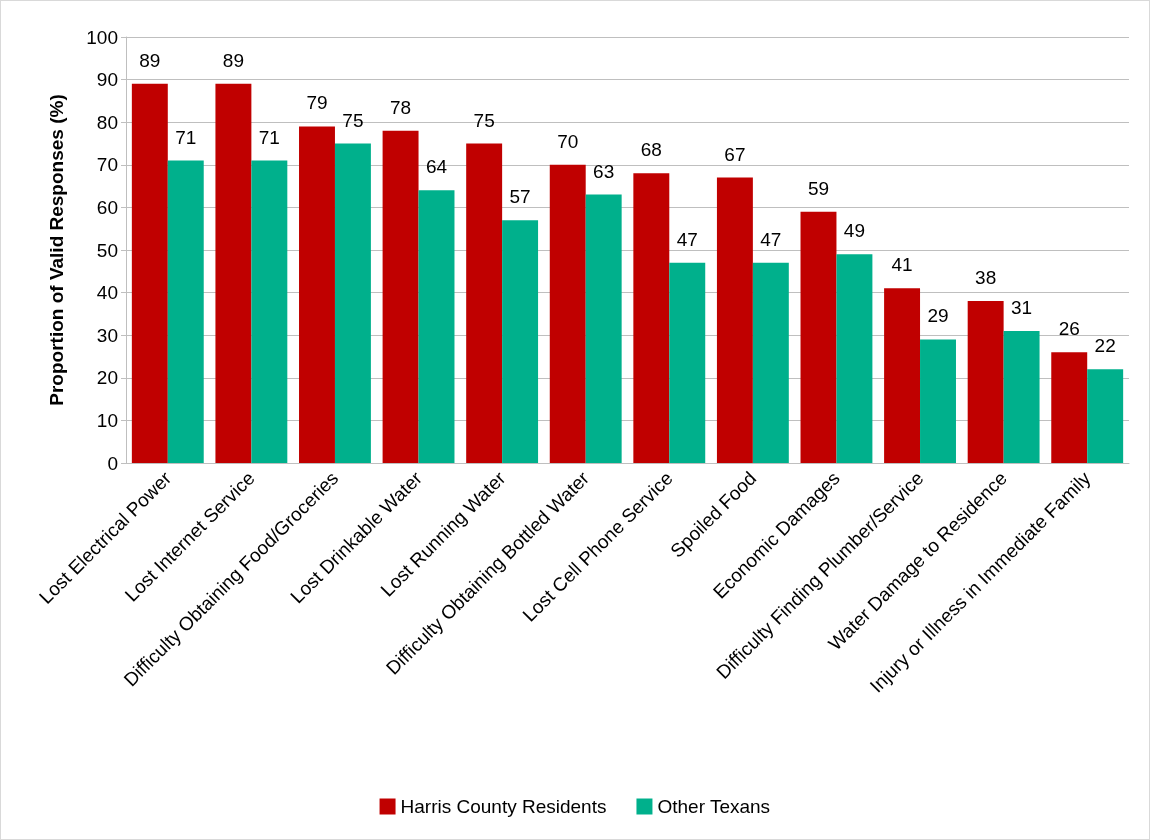 The width and height of the screenshot is (1150, 840). I want to click on data-label: 79, so click(317, 103).